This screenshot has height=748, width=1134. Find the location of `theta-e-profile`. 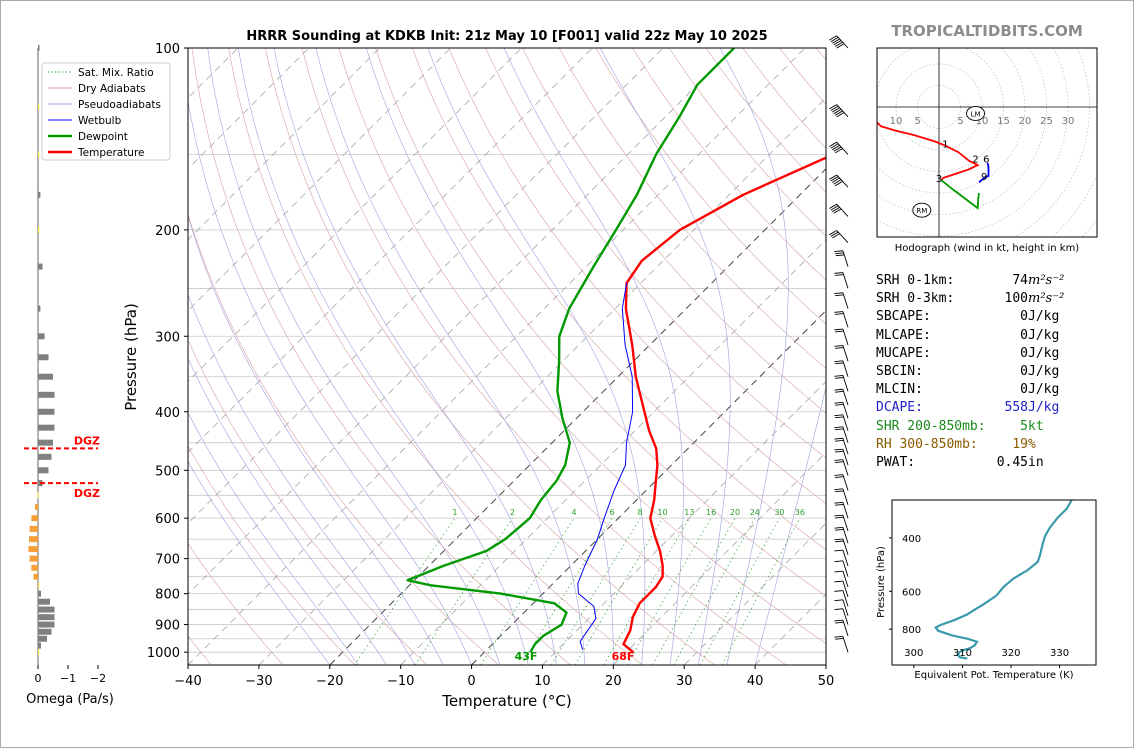

theta-e-profile is located at coordinates (1003, 580).